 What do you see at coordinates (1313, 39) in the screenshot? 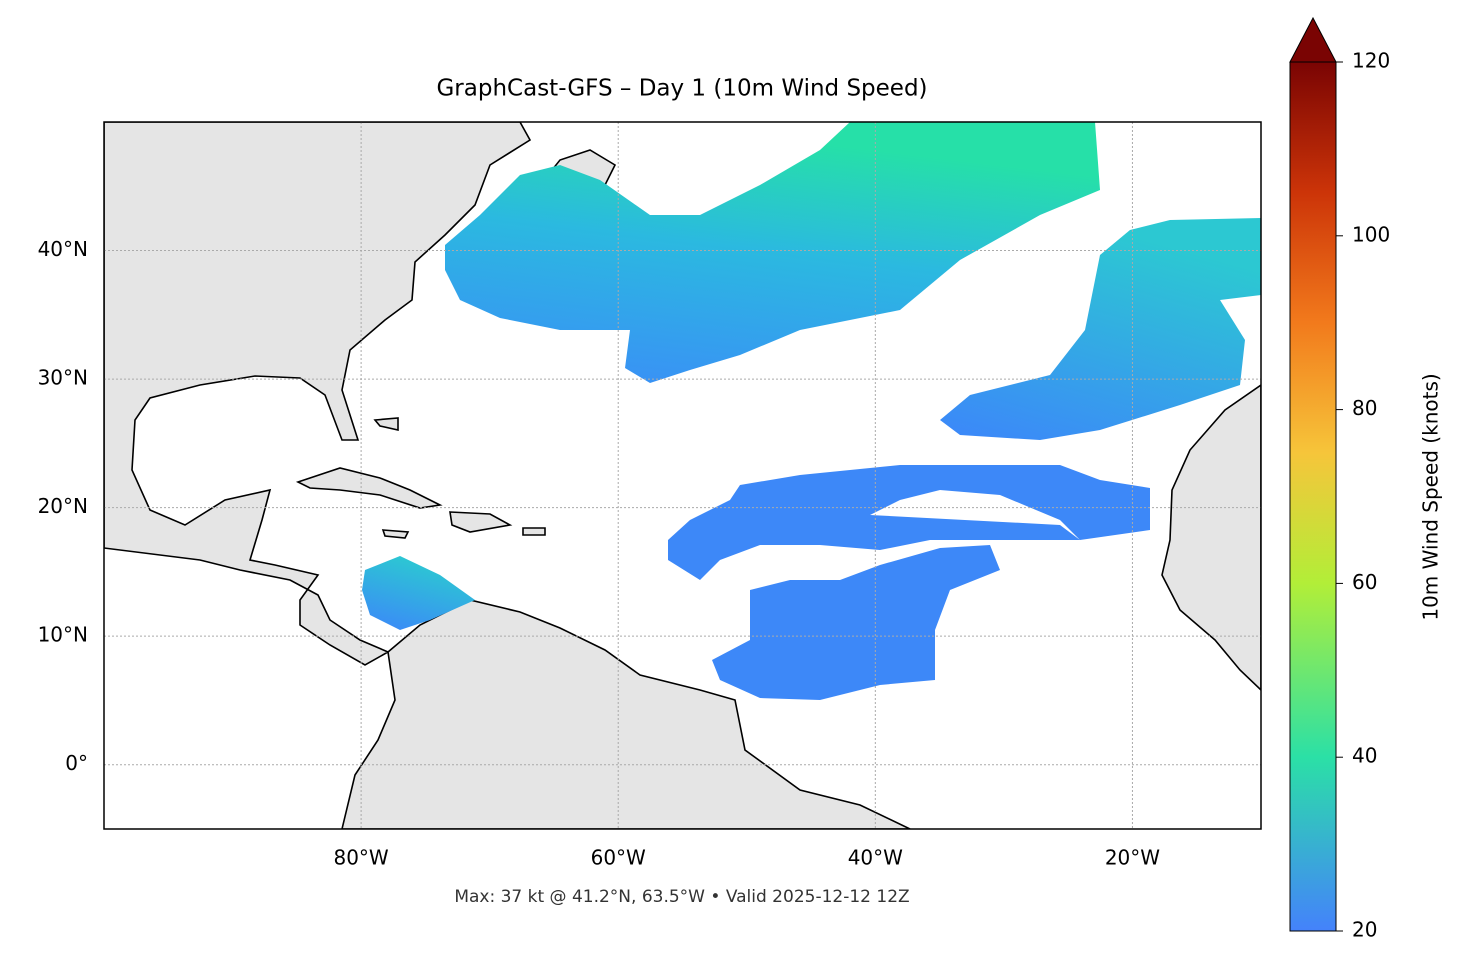
I see `colorbar-extend` at bounding box center [1313, 39].